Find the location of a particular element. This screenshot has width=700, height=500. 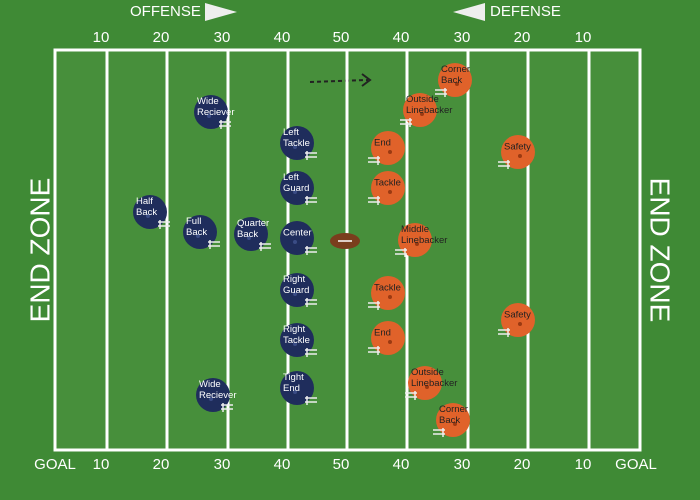

offense-arrow is located at coordinates (221, 12).